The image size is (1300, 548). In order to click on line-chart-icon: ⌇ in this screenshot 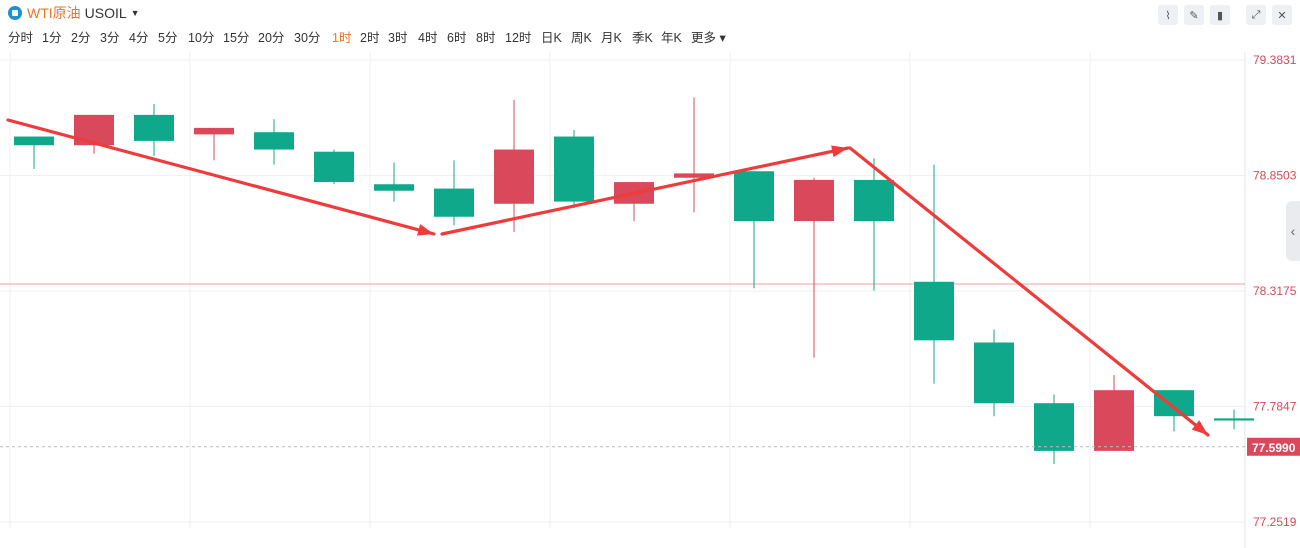, I will do `click(1168, 15)`.